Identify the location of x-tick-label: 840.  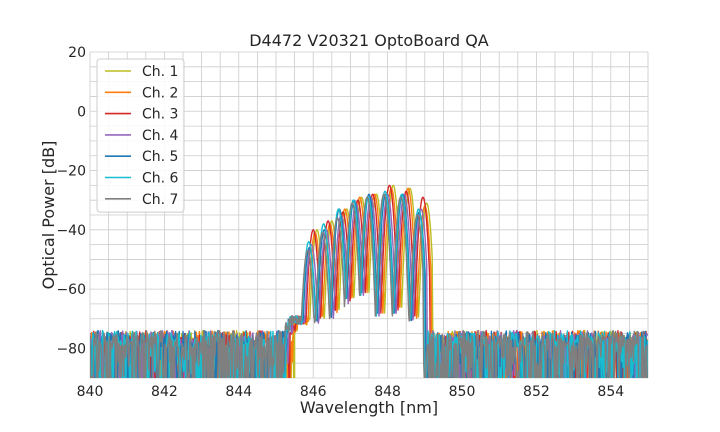
(90, 392).